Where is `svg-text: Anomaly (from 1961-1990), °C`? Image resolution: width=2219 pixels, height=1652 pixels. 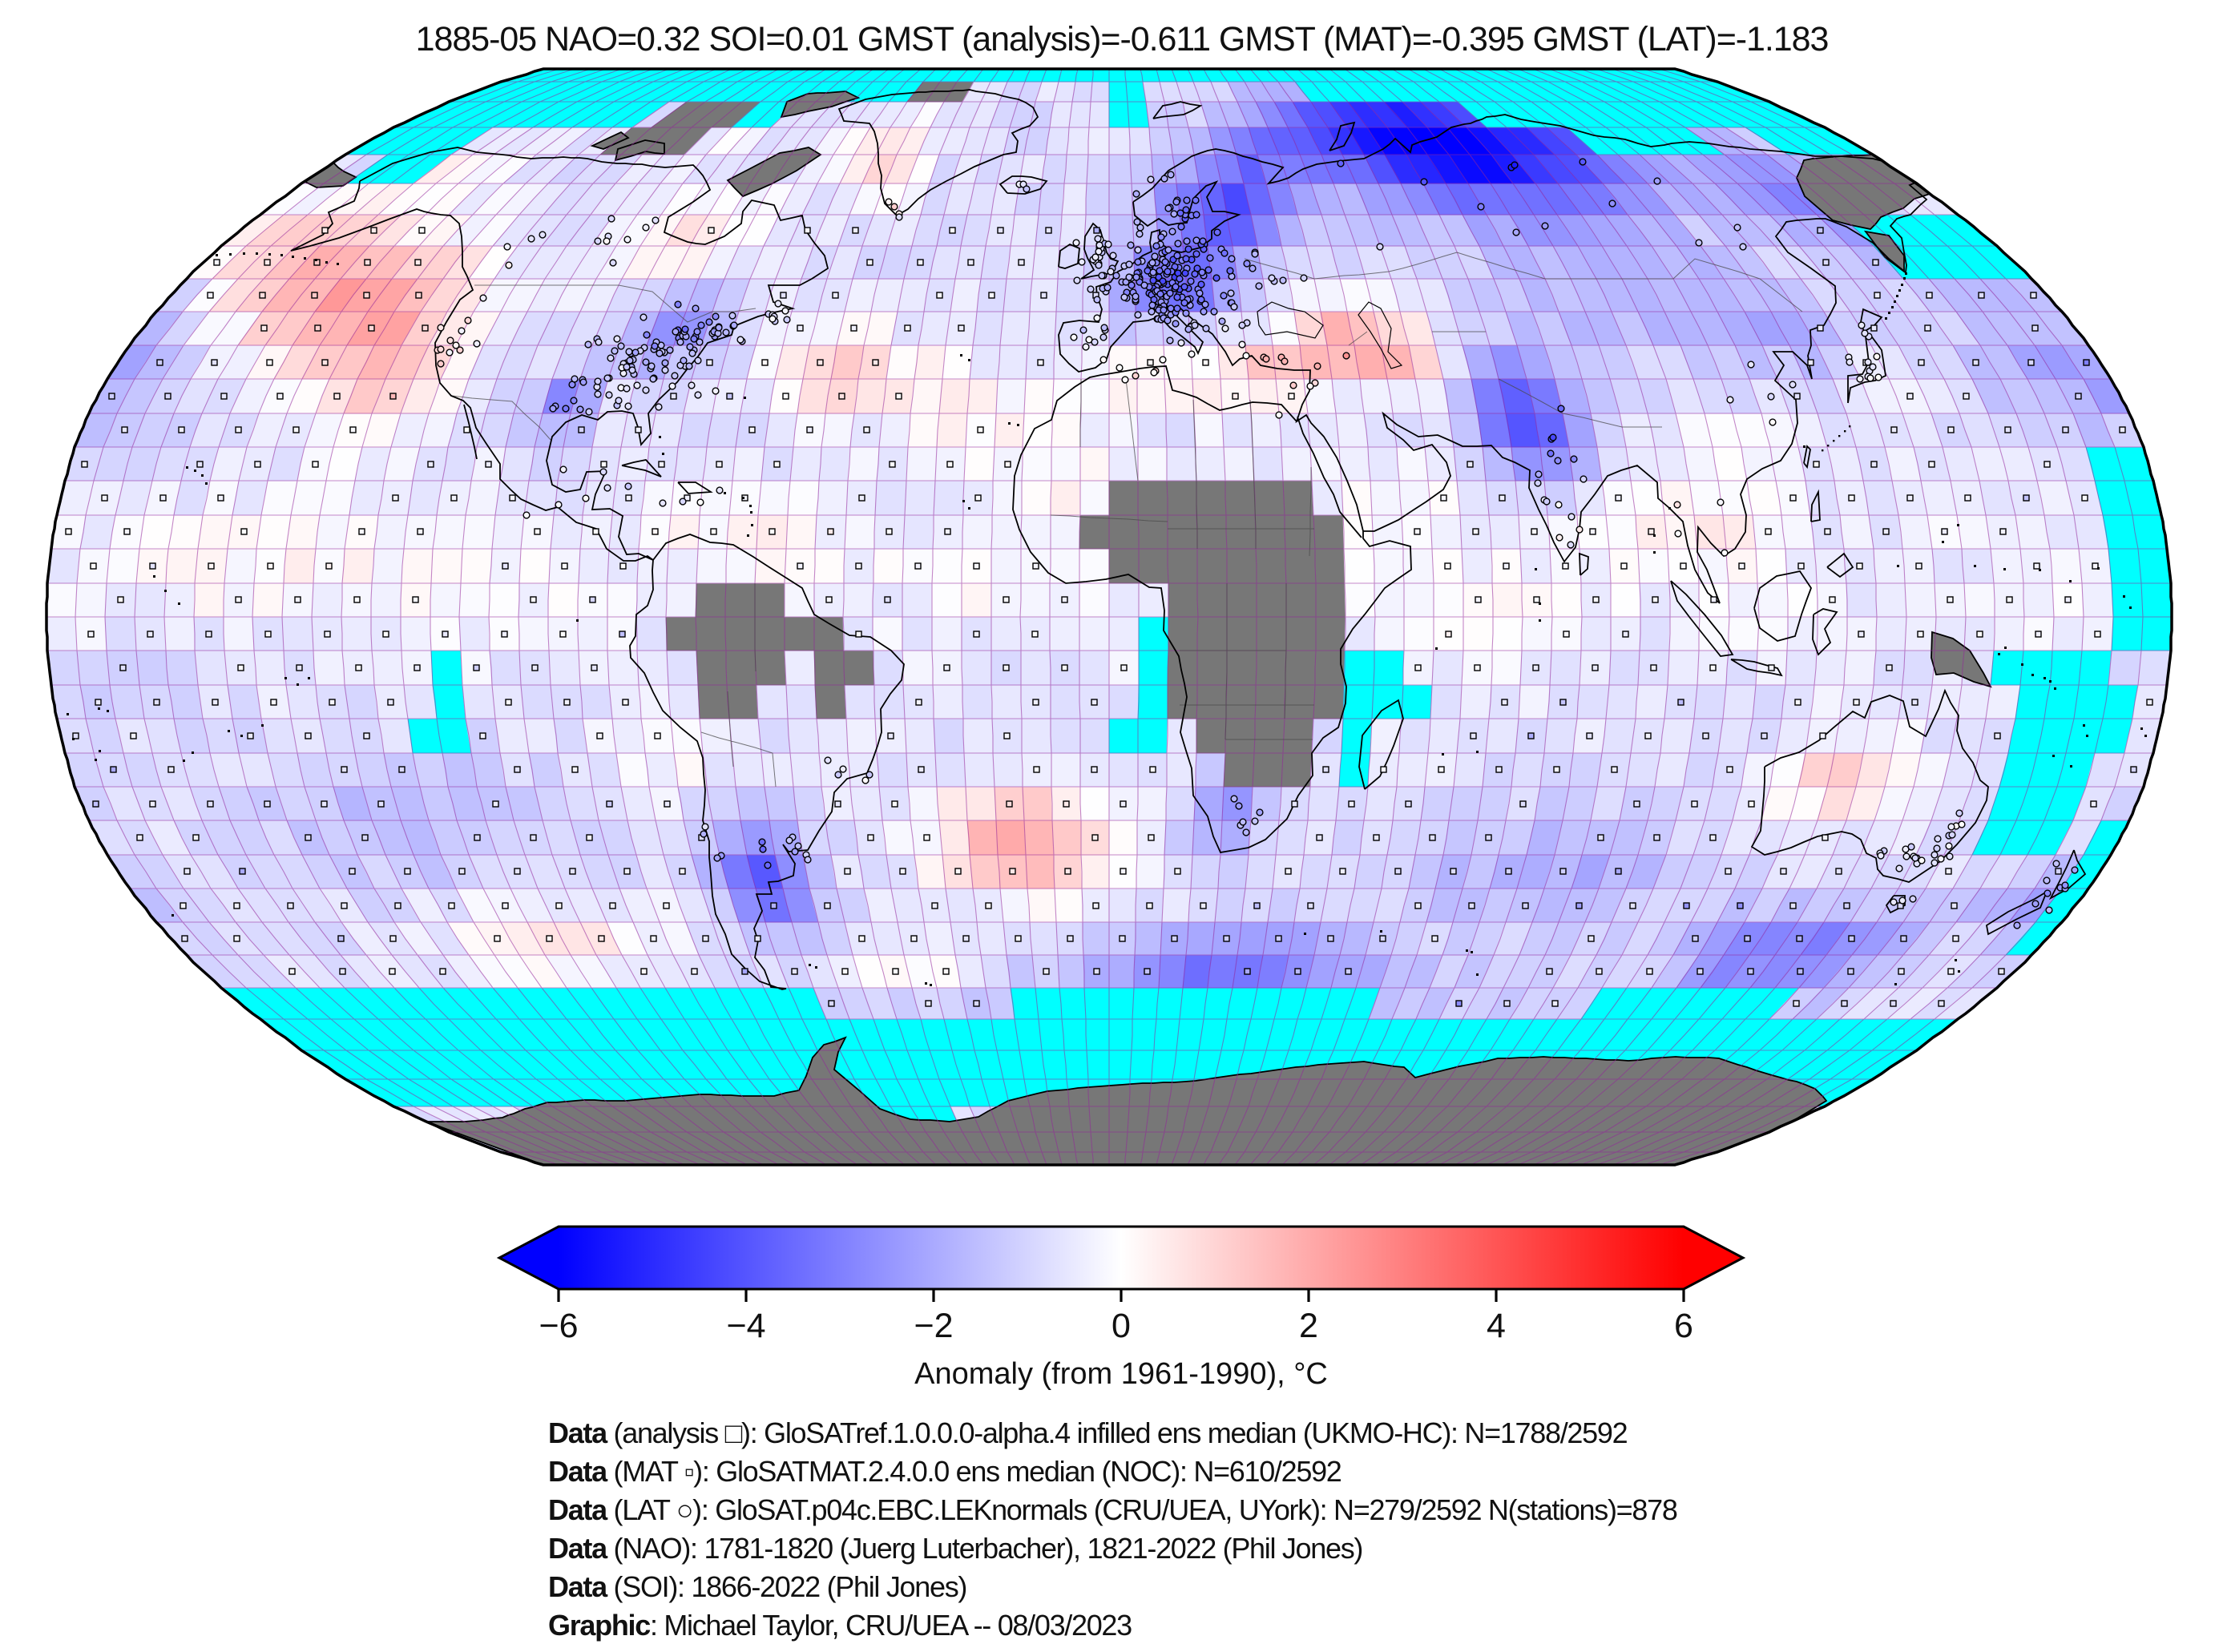
svg-text: Anomaly (from 1961-1990), °C is located at coordinates (1121, 1374).